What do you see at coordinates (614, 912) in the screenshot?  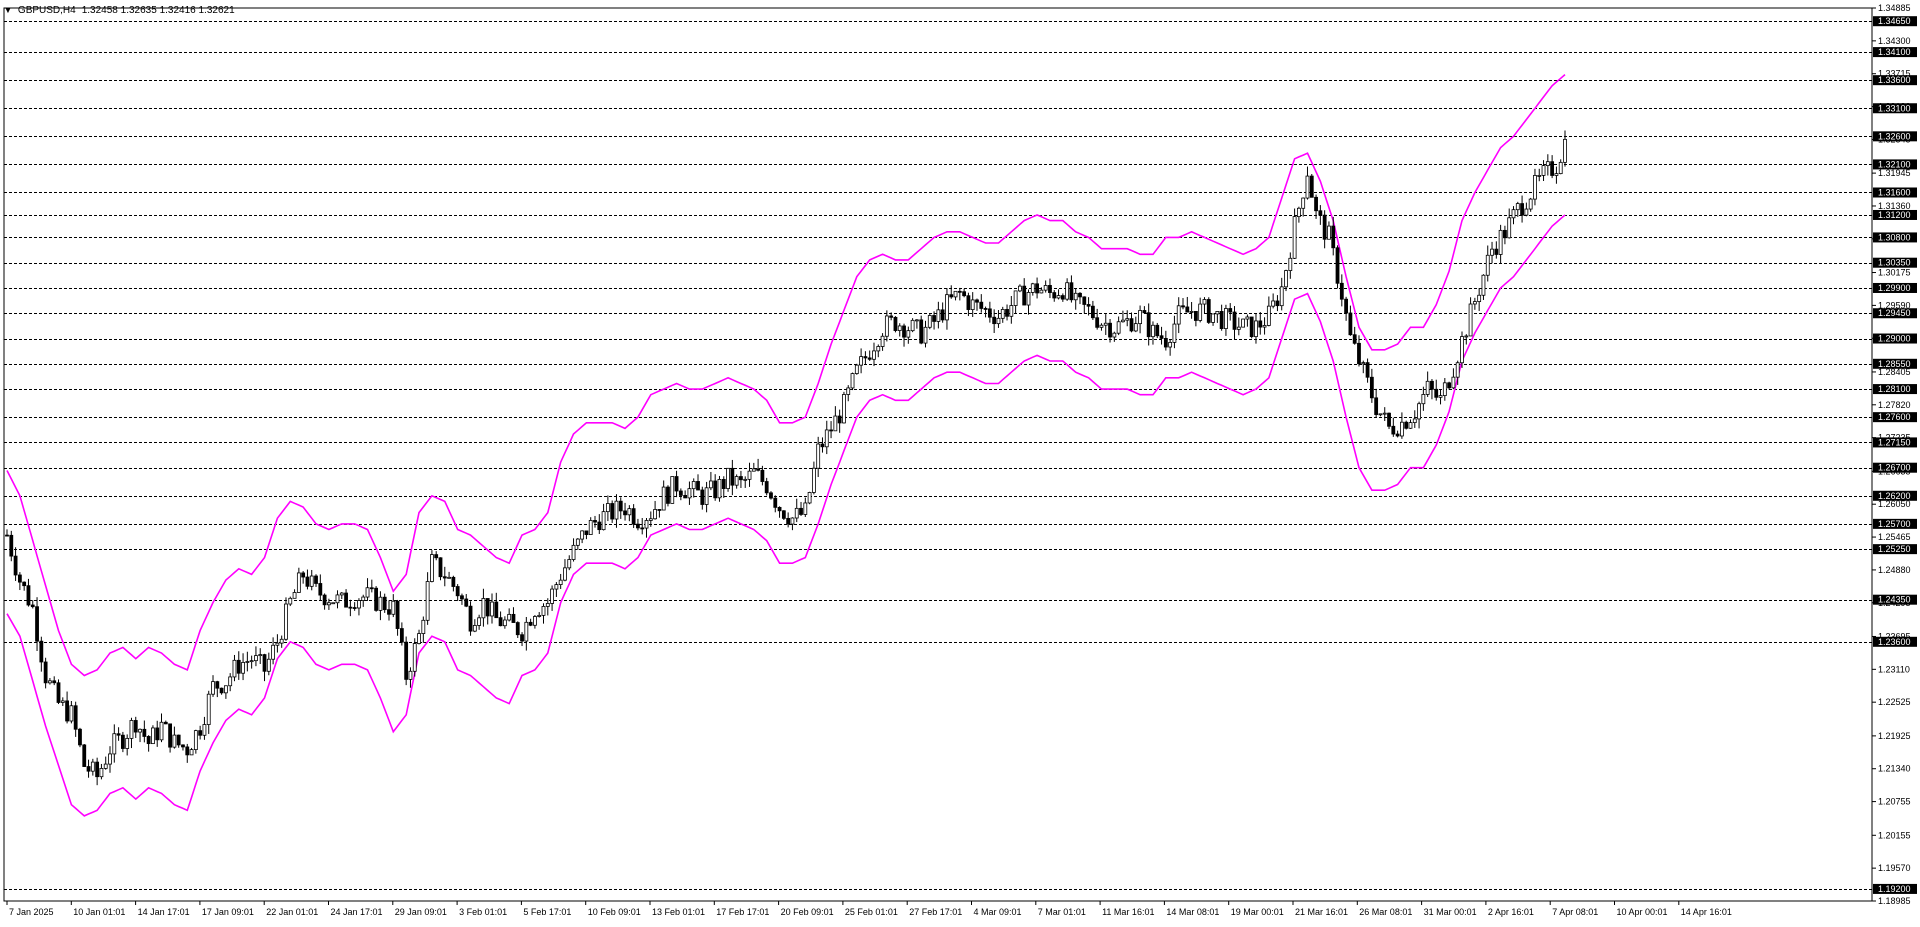 I see `x-tick-label: 10 Feb 09:01` at bounding box center [614, 912].